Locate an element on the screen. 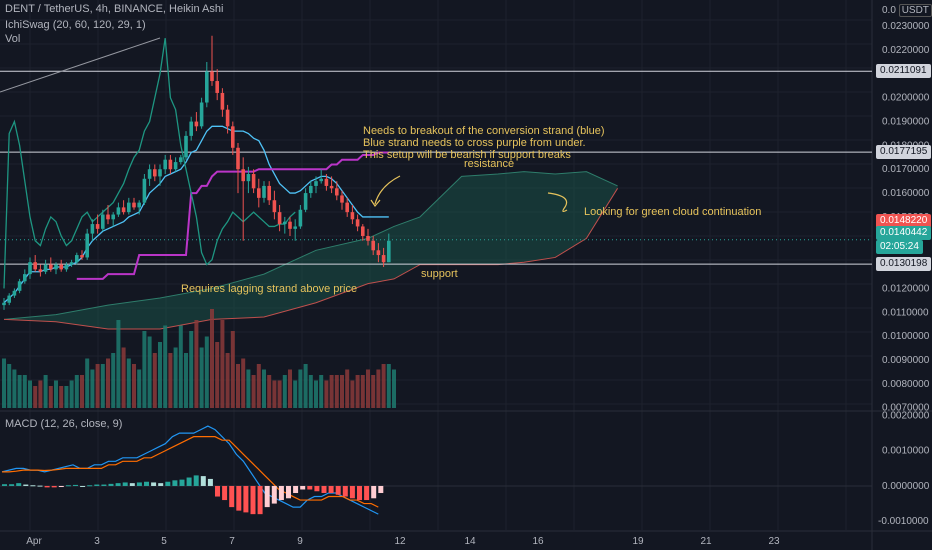  support-annotation: support is located at coordinates (439, 274).